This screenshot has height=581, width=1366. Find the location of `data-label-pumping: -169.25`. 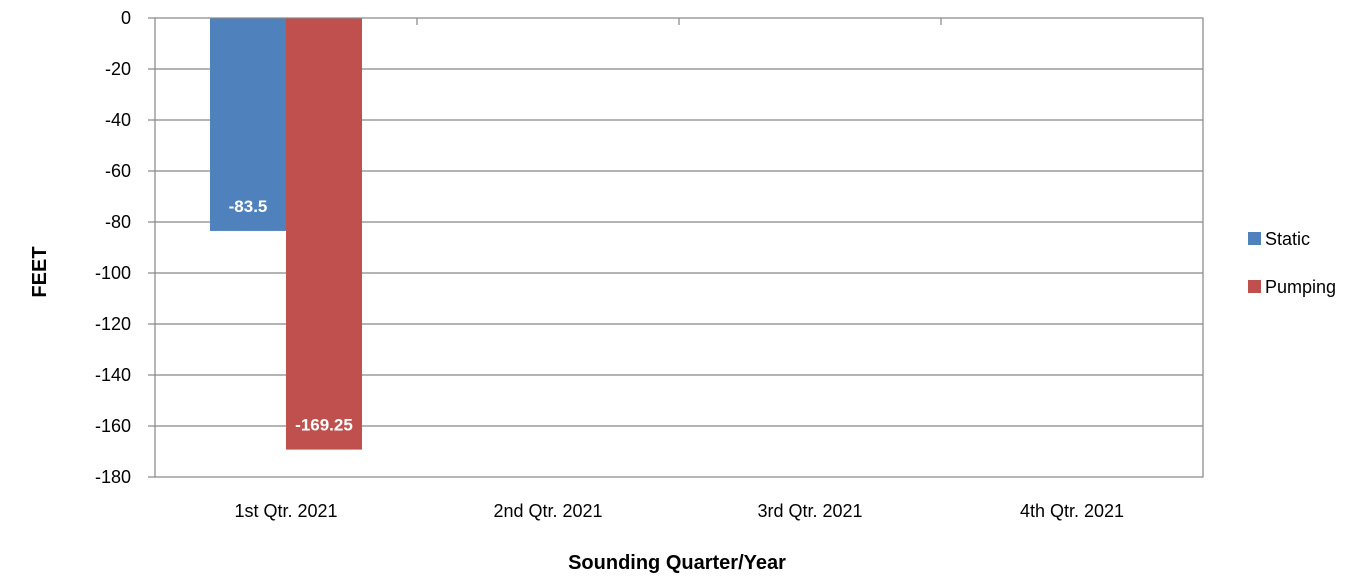

data-label-pumping: -169.25 is located at coordinates (324, 425).